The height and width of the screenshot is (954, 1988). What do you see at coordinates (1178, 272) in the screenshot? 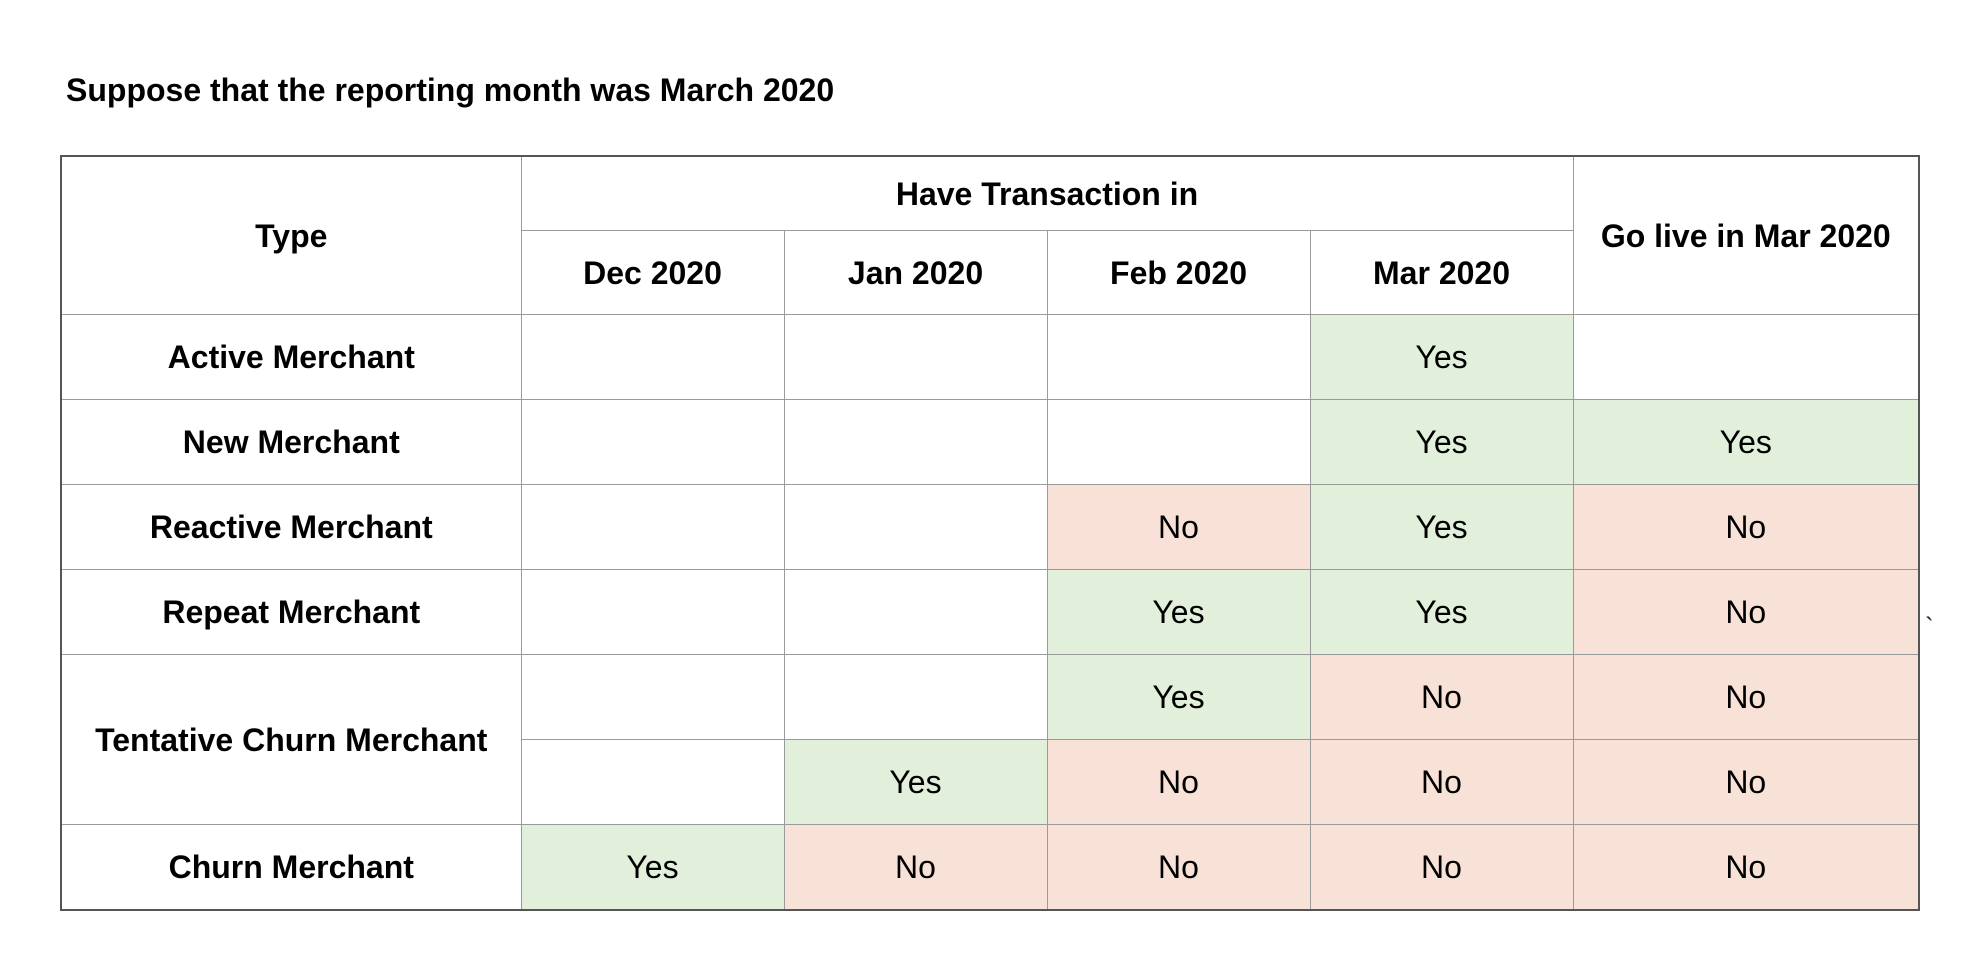
I see `month-header-feb: Feb 2020` at bounding box center [1178, 272].